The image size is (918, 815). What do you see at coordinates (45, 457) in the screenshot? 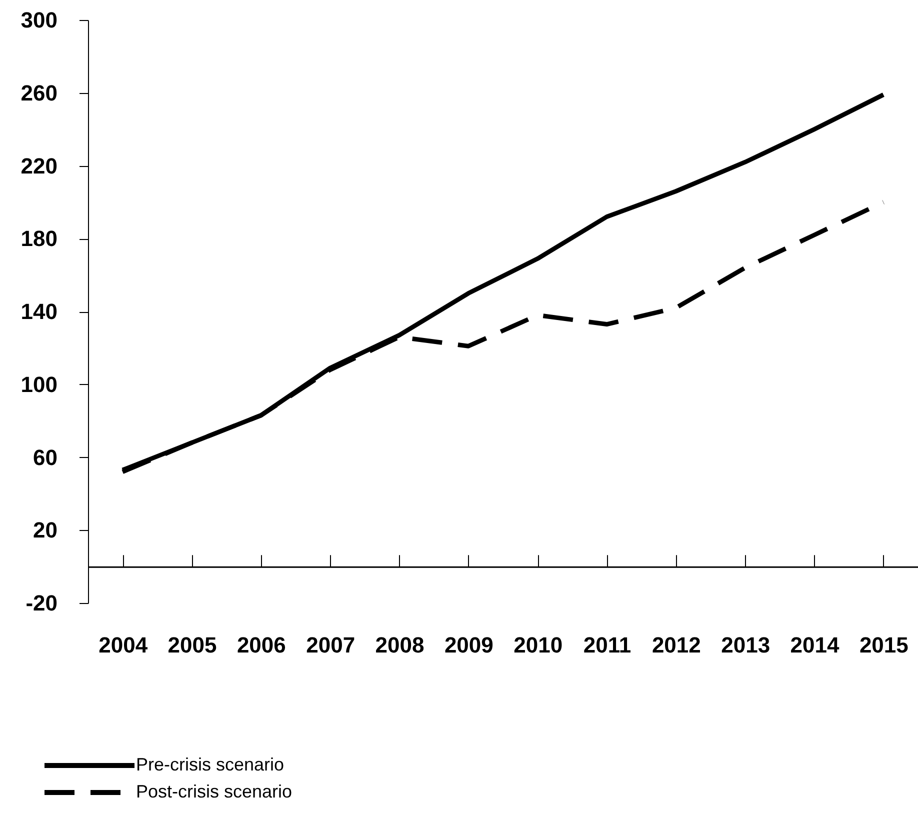
I see `y-tick-label: 60` at bounding box center [45, 457].